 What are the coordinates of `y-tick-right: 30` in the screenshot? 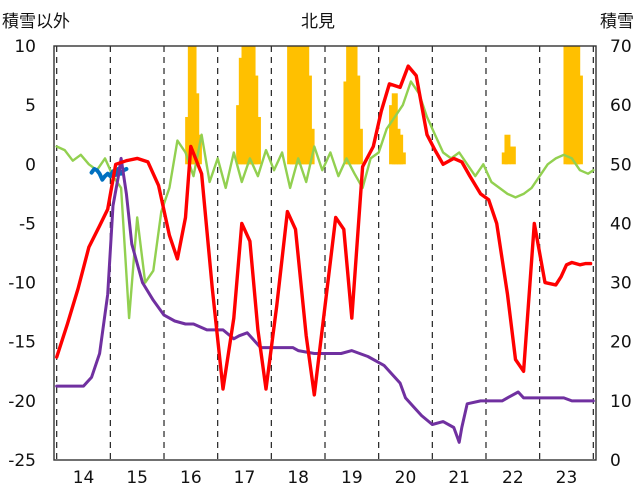 It's located at (621, 284).